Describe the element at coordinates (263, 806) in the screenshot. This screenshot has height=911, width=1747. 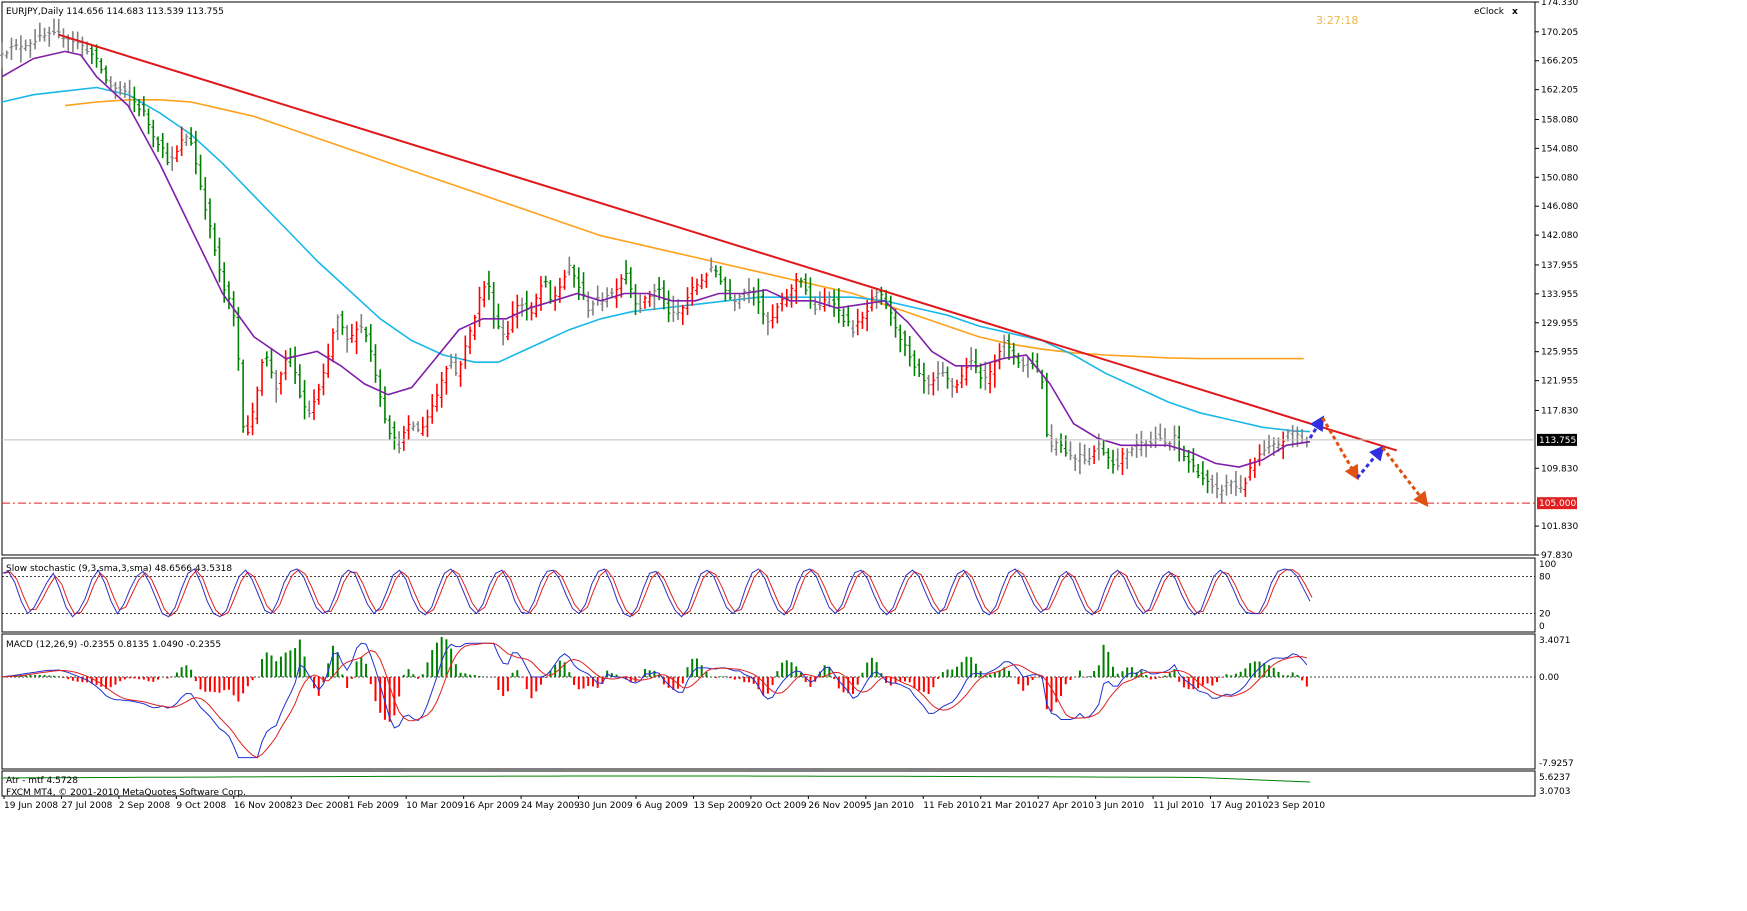
I see `time-tick-label: 16 Nov 2008` at that location.